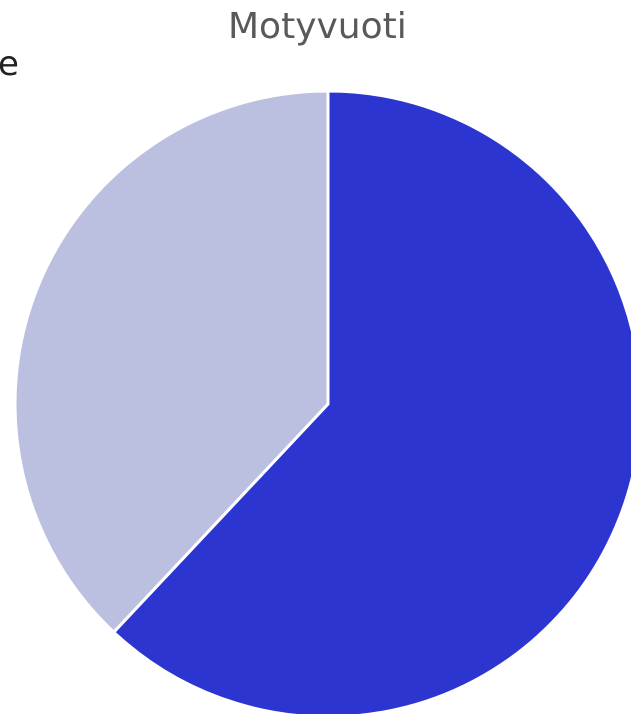 The width and height of the screenshot is (631, 714). I want to click on partial-side-label: e, so click(9, 64).